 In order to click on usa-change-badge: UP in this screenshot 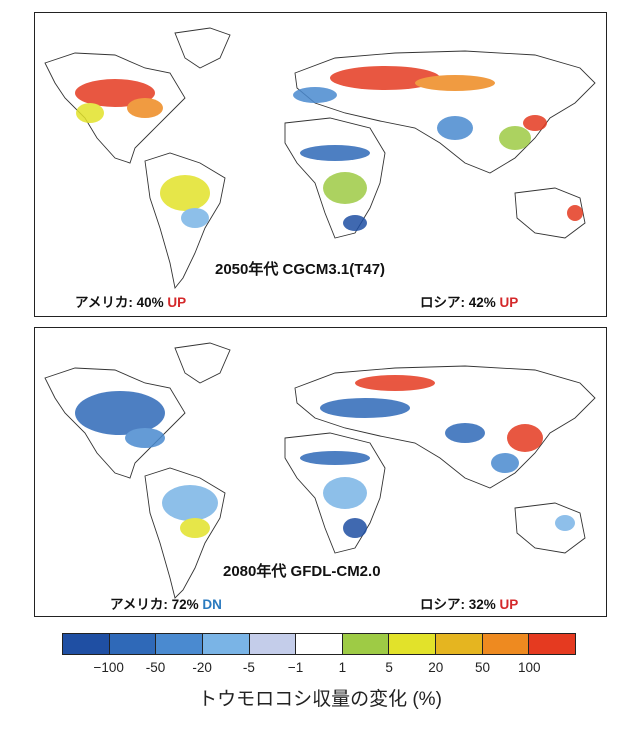, I will do `click(177, 302)`.